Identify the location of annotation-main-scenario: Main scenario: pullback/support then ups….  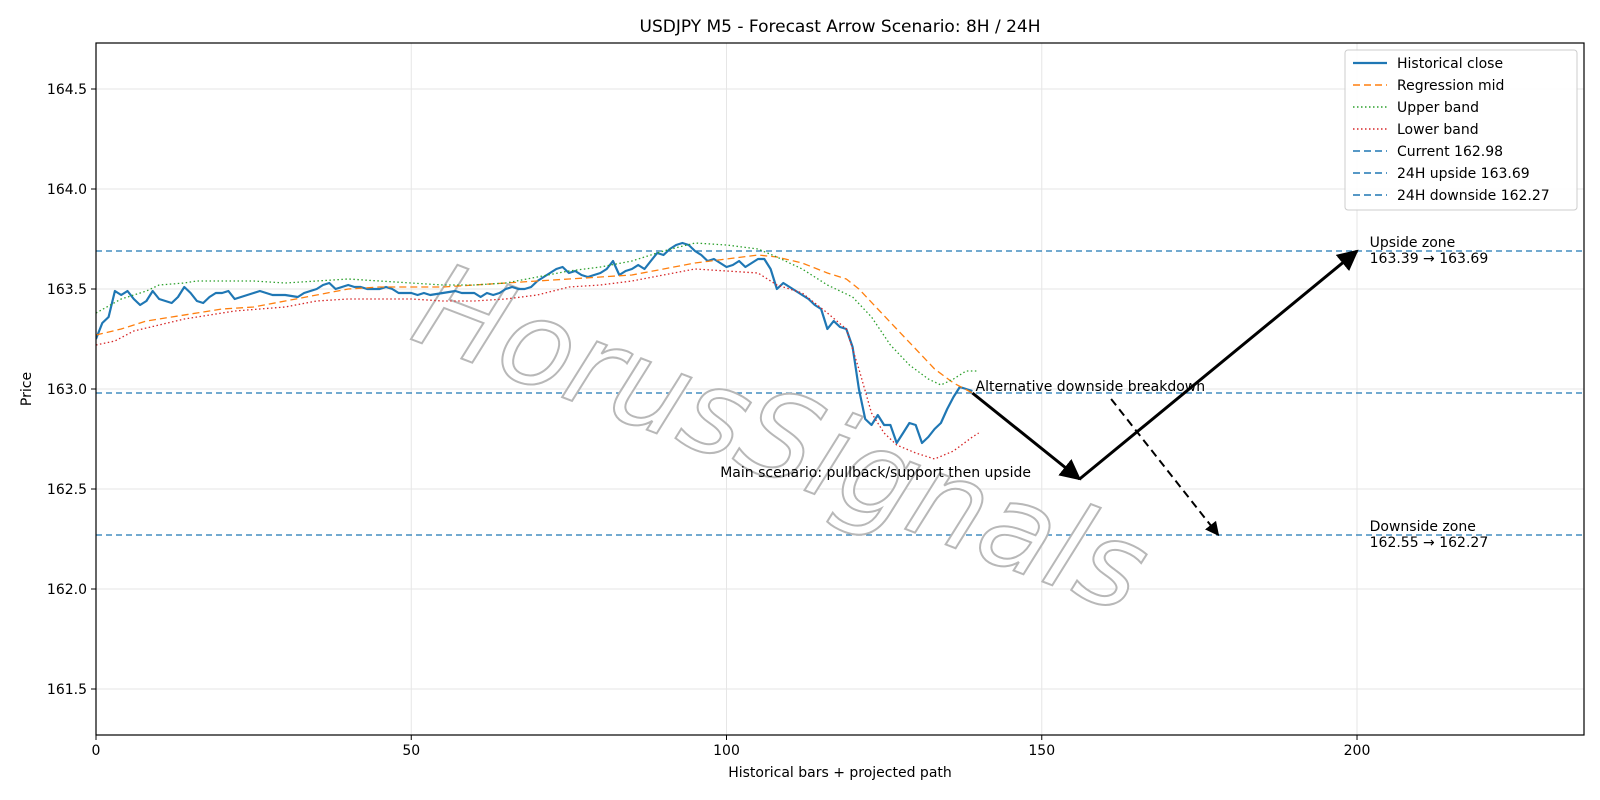
(875, 473).